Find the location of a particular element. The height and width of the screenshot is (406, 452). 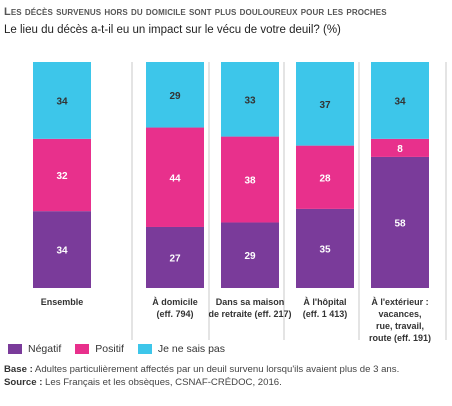

data-label: 33 is located at coordinates (250, 100).